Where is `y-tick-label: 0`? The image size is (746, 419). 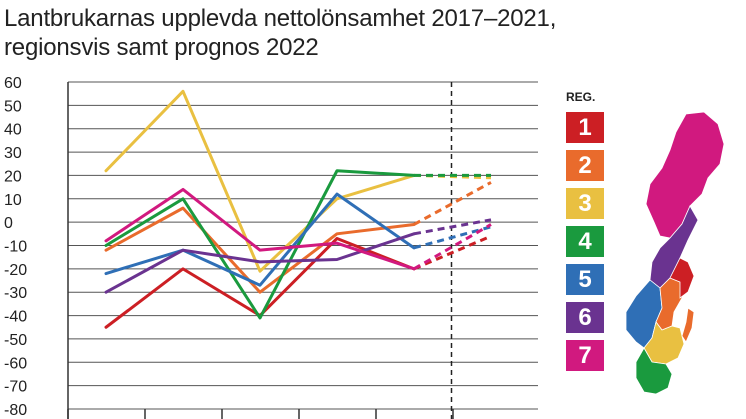 y-tick-label: 0 is located at coordinates (8, 223).